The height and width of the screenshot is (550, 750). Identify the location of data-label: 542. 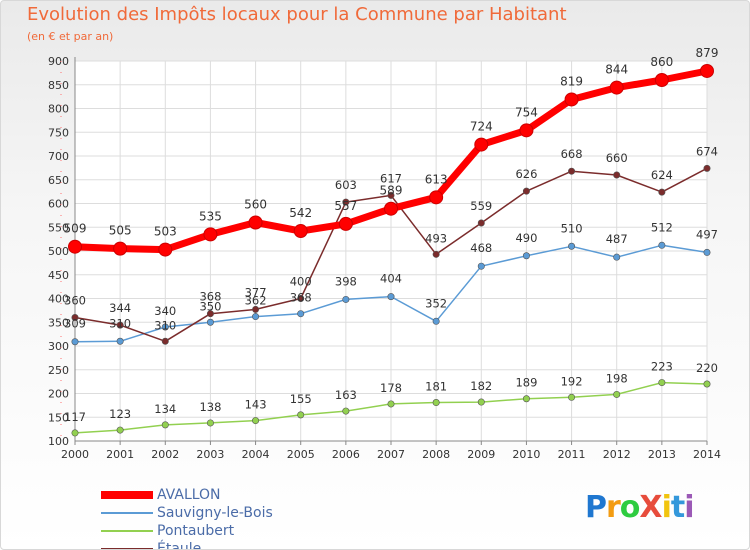
(300, 213).